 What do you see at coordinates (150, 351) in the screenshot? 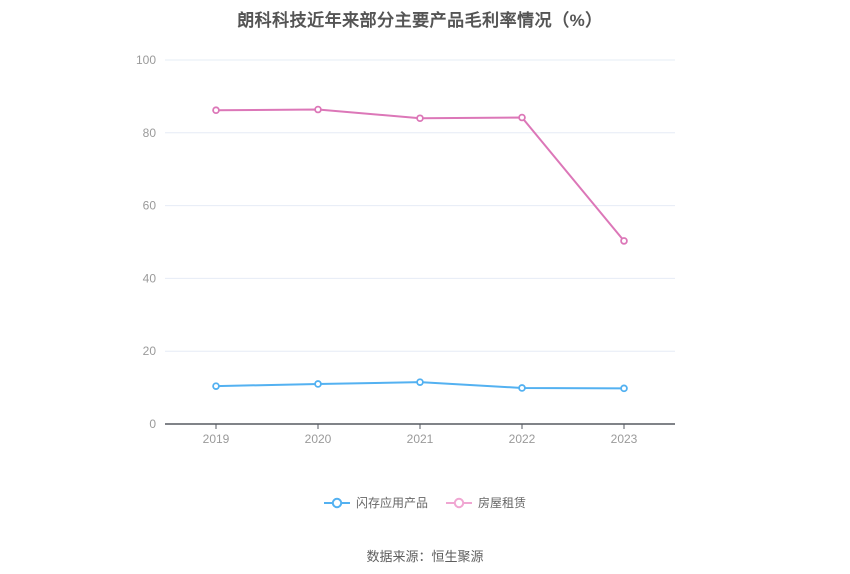
I see `svg-text: 20` at bounding box center [150, 351].